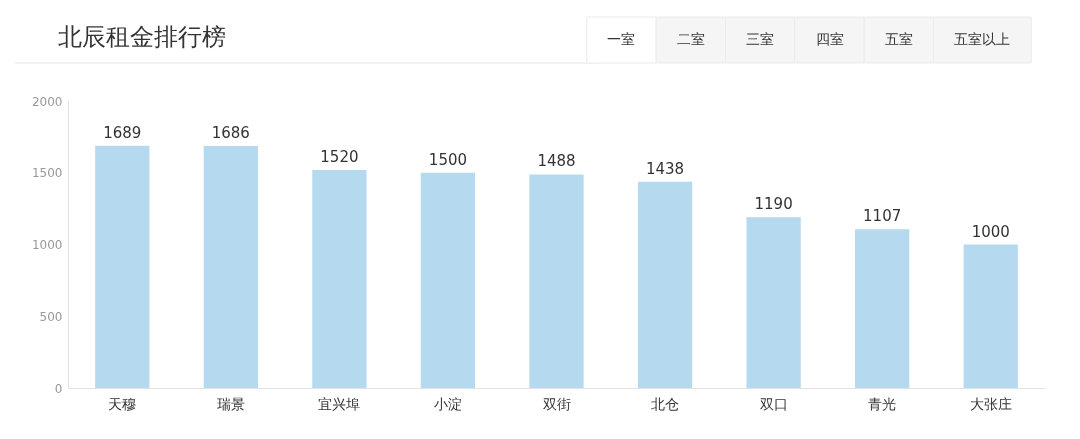  What do you see at coordinates (339, 156) in the screenshot?
I see `data-label: 1520` at bounding box center [339, 156].